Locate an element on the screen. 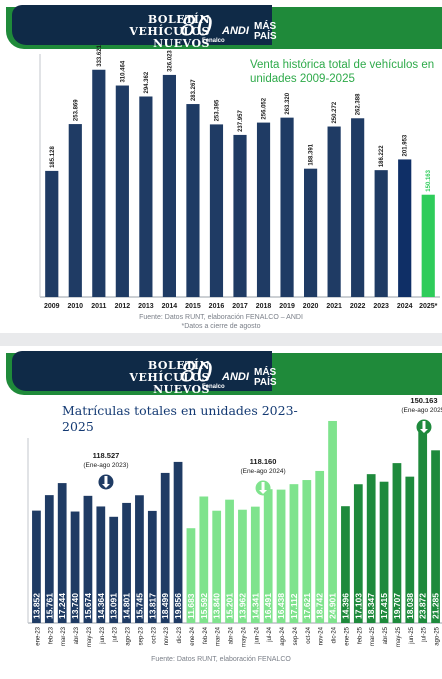  mas-pais-logo-2: MÁS PAÍS is located at coordinates (265, 378).